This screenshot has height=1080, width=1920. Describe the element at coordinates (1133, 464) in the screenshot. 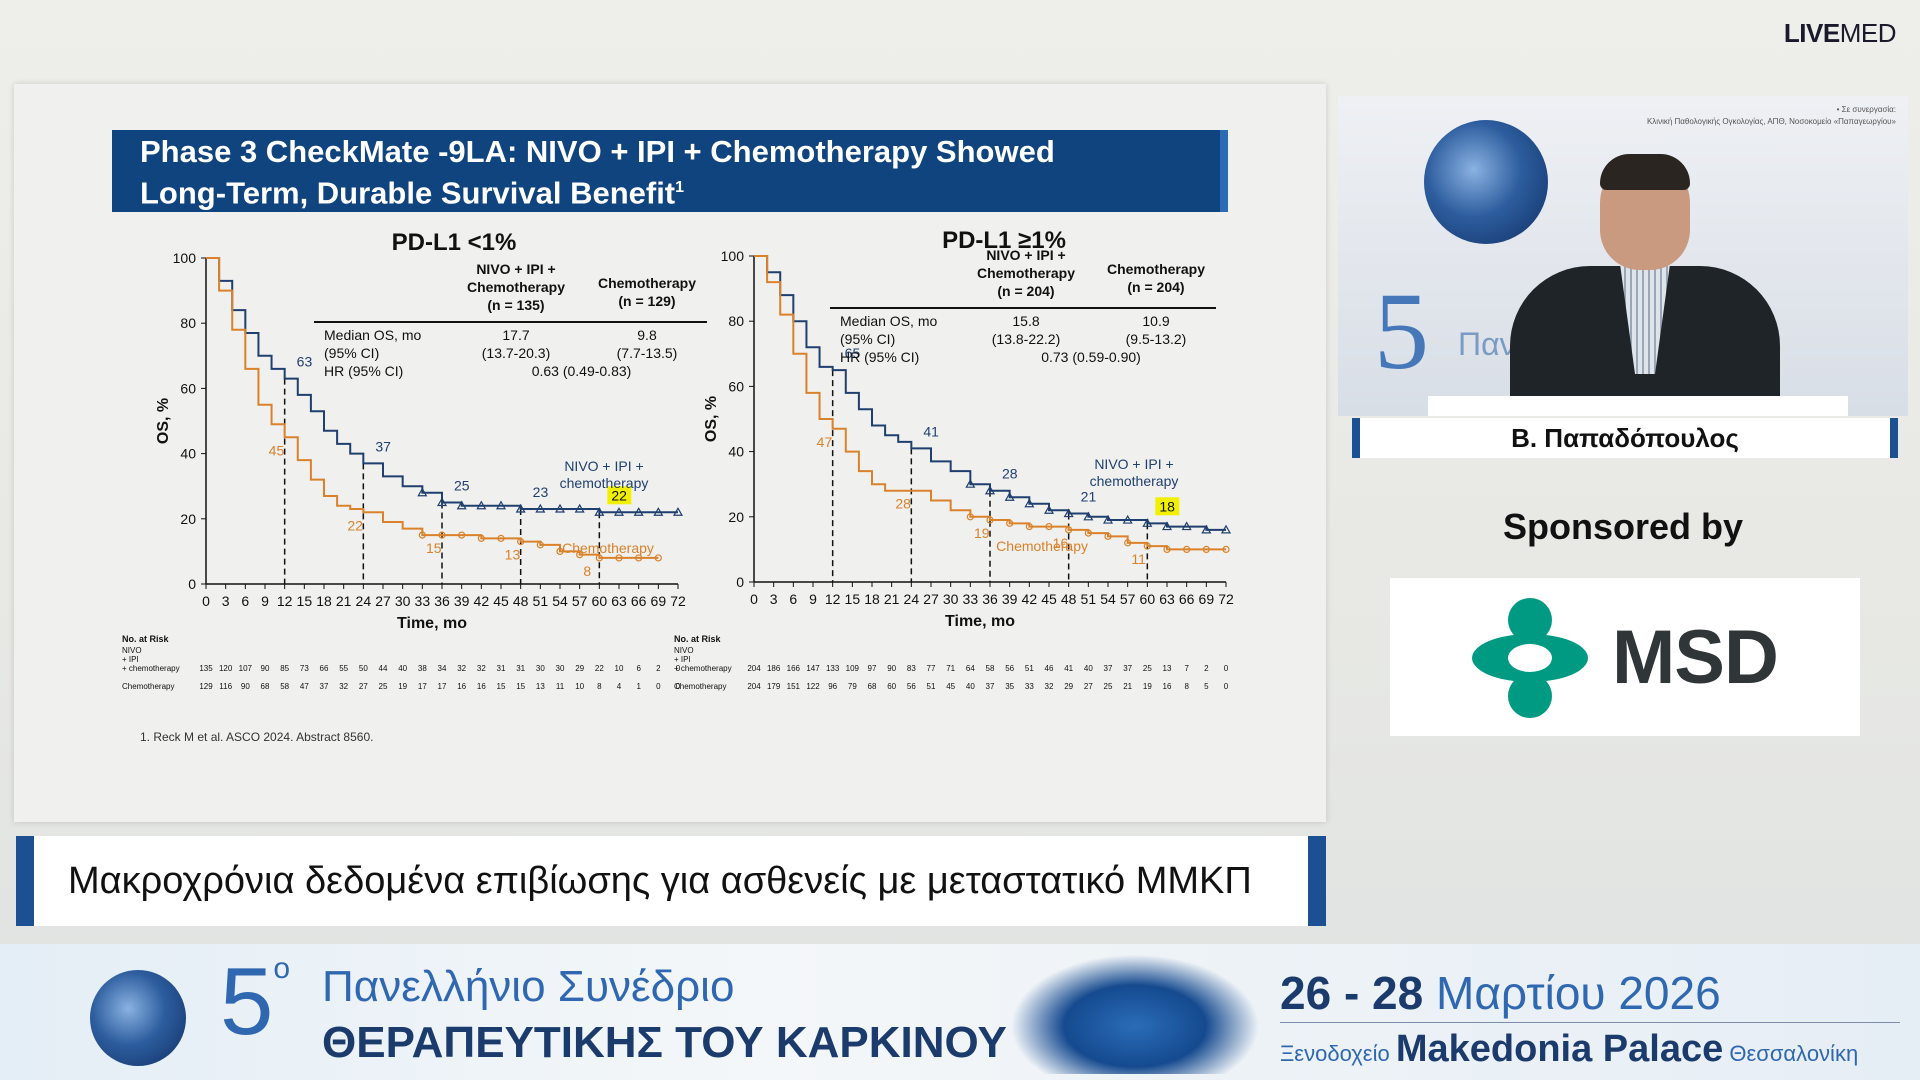

I see `chart2-legend-nivo: NIVO + IPI +` at that location.